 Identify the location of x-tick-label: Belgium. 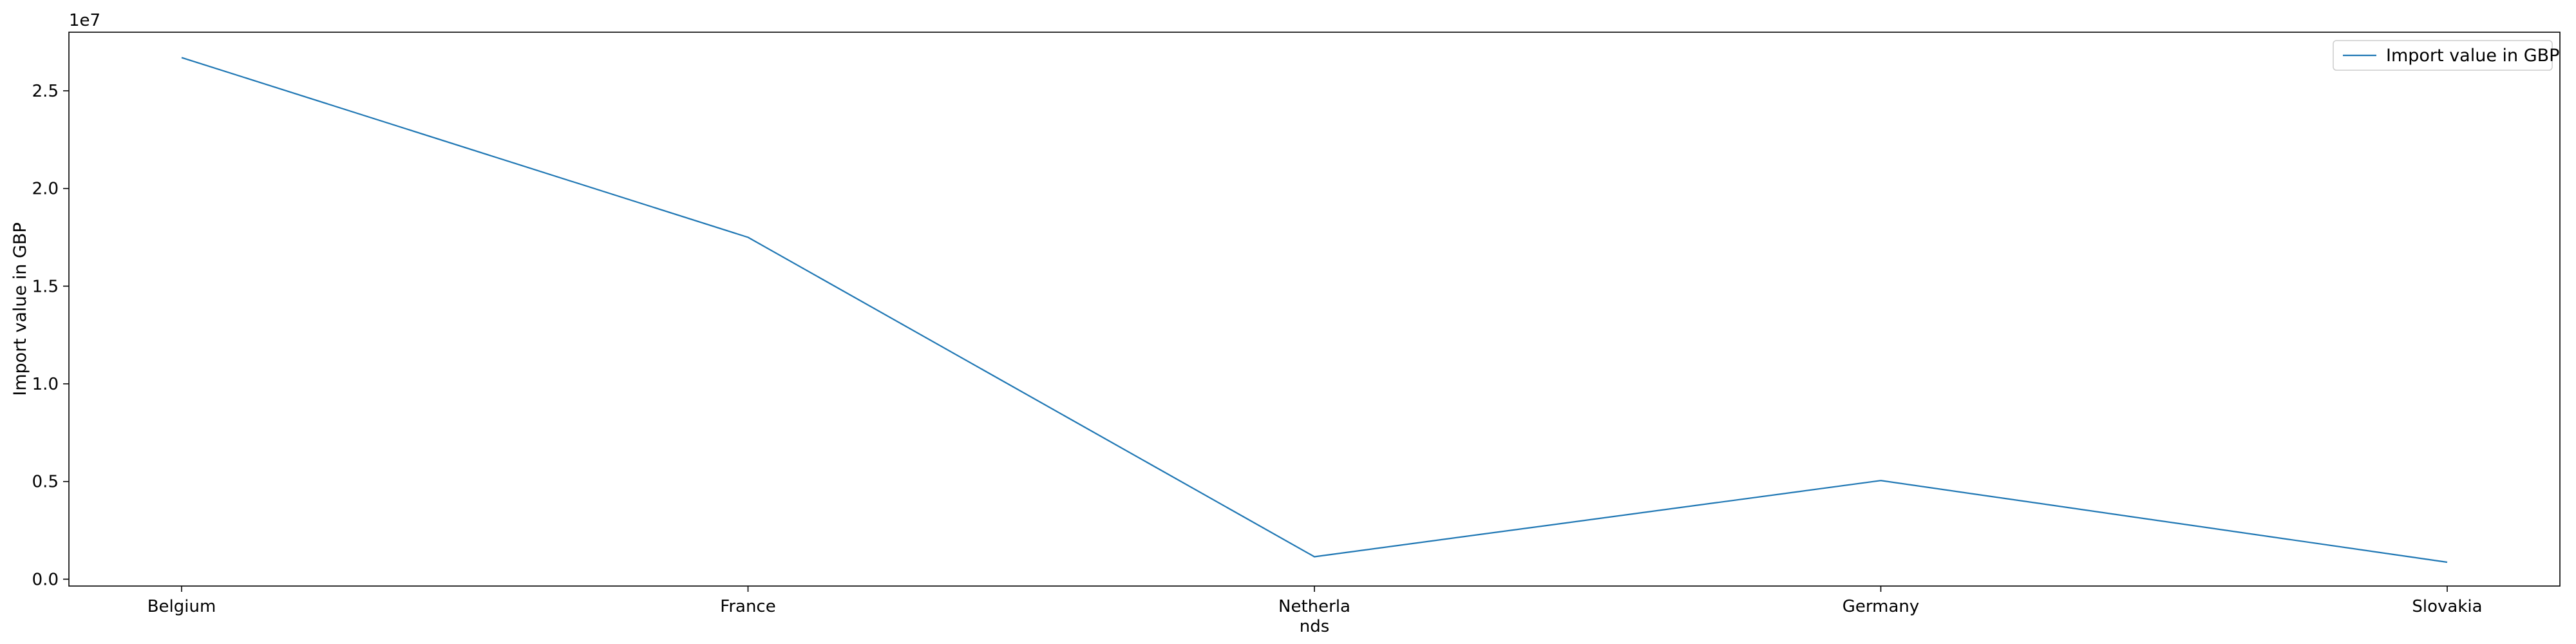
(182, 606).